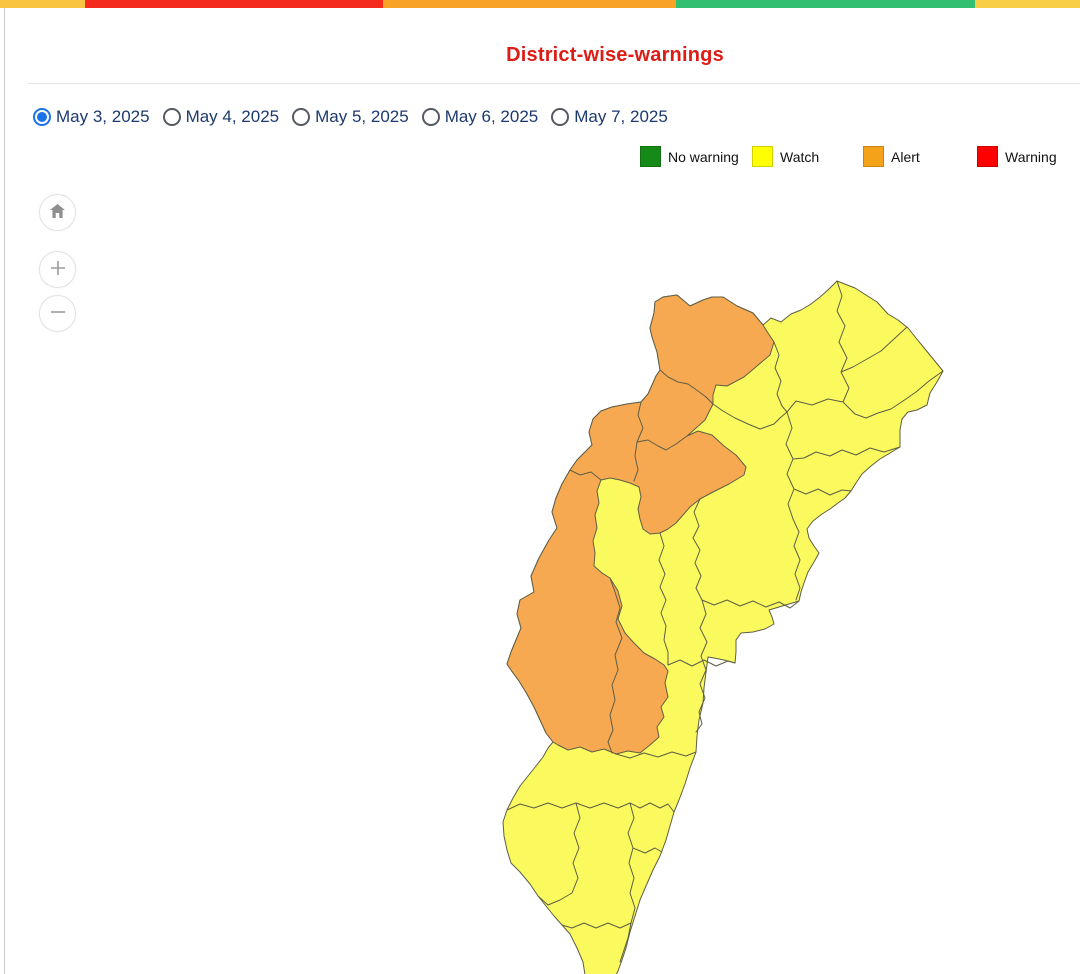 This screenshot has height=974, width=1080. I want to click on legend-item-watch: Watch, so click(785, 156).